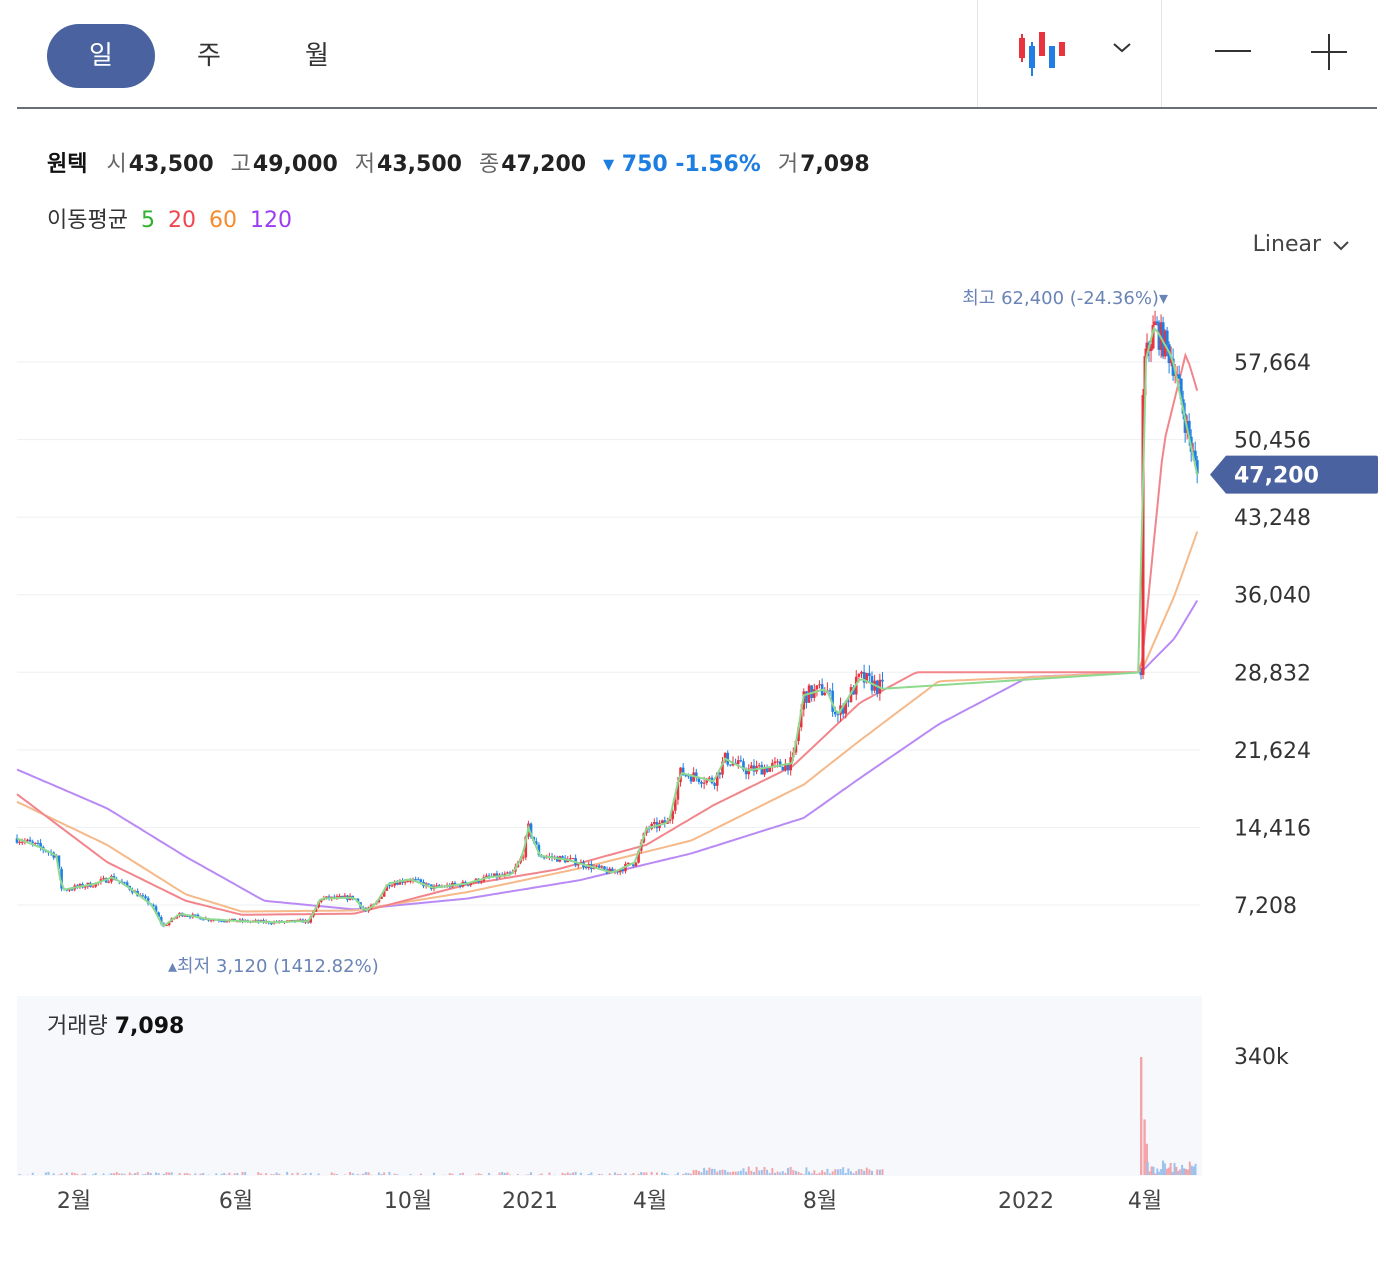  I want to click on y-tick-label: 57,664, so click(1272, 363).